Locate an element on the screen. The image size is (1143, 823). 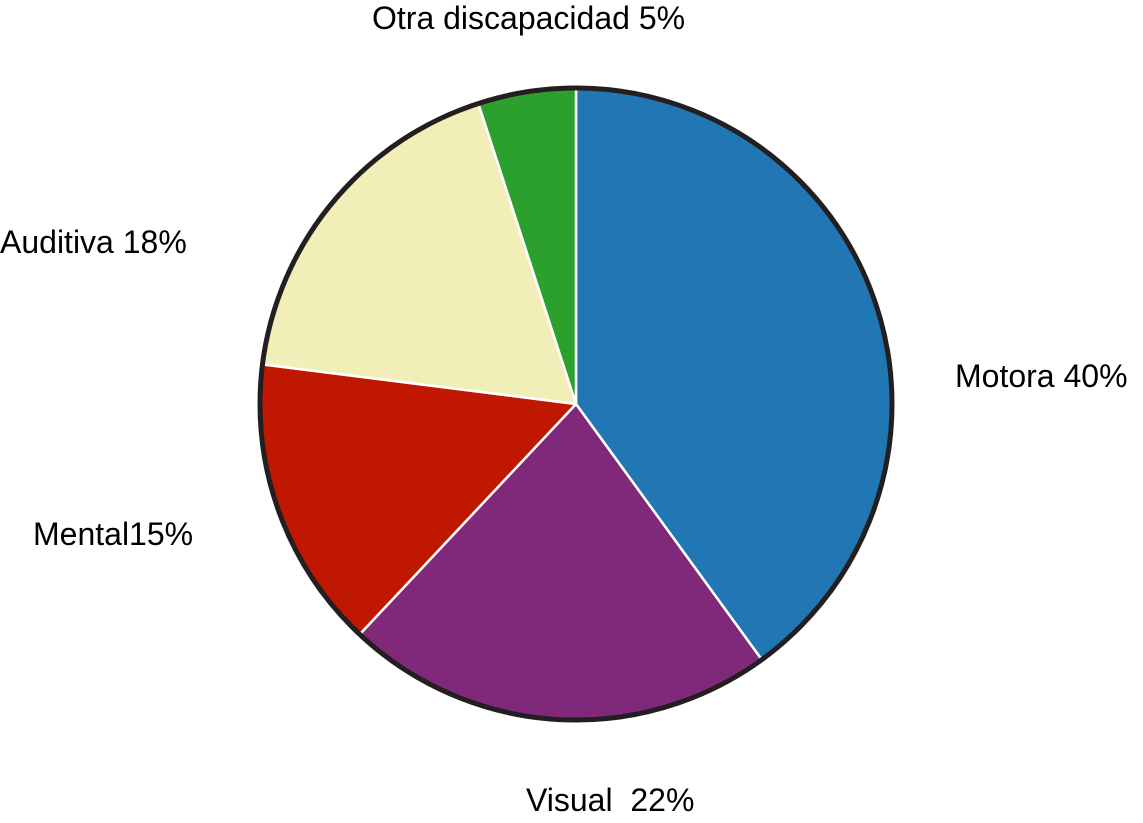
slice-label-visual: Visual 22% is located at coordinates (610, 800).